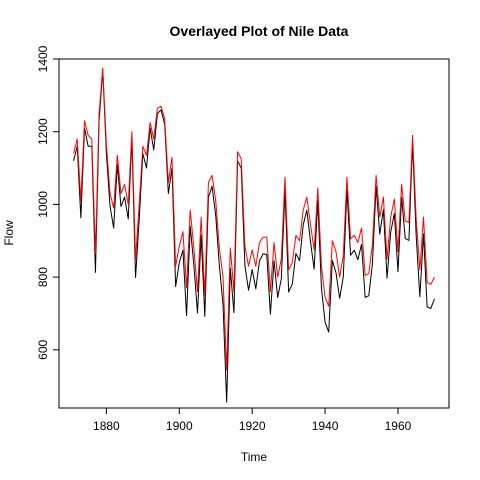  I want to click on x-tick-label: 1880, so click(106, 426).